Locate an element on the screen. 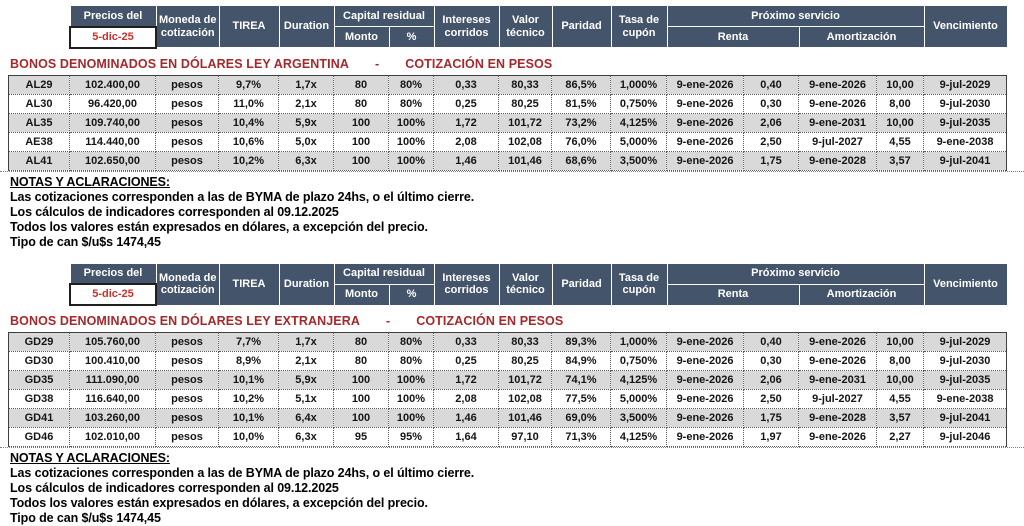  cell-intereses_corridos: 0,33 is located at coordinates (466, 342).